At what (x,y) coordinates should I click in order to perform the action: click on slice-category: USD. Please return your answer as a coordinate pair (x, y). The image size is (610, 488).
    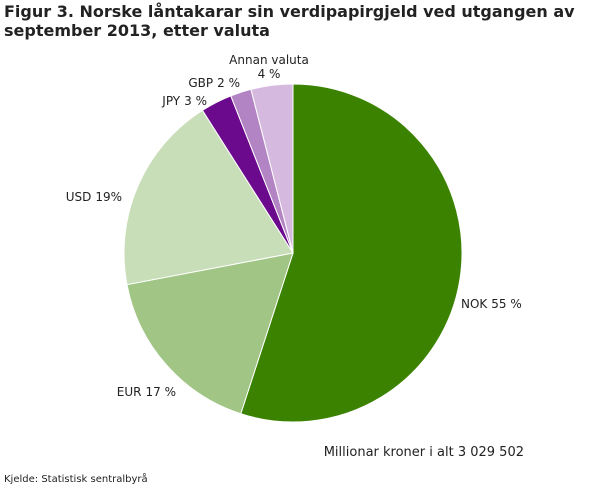
    Looking at the image, I should click on (79, 197).